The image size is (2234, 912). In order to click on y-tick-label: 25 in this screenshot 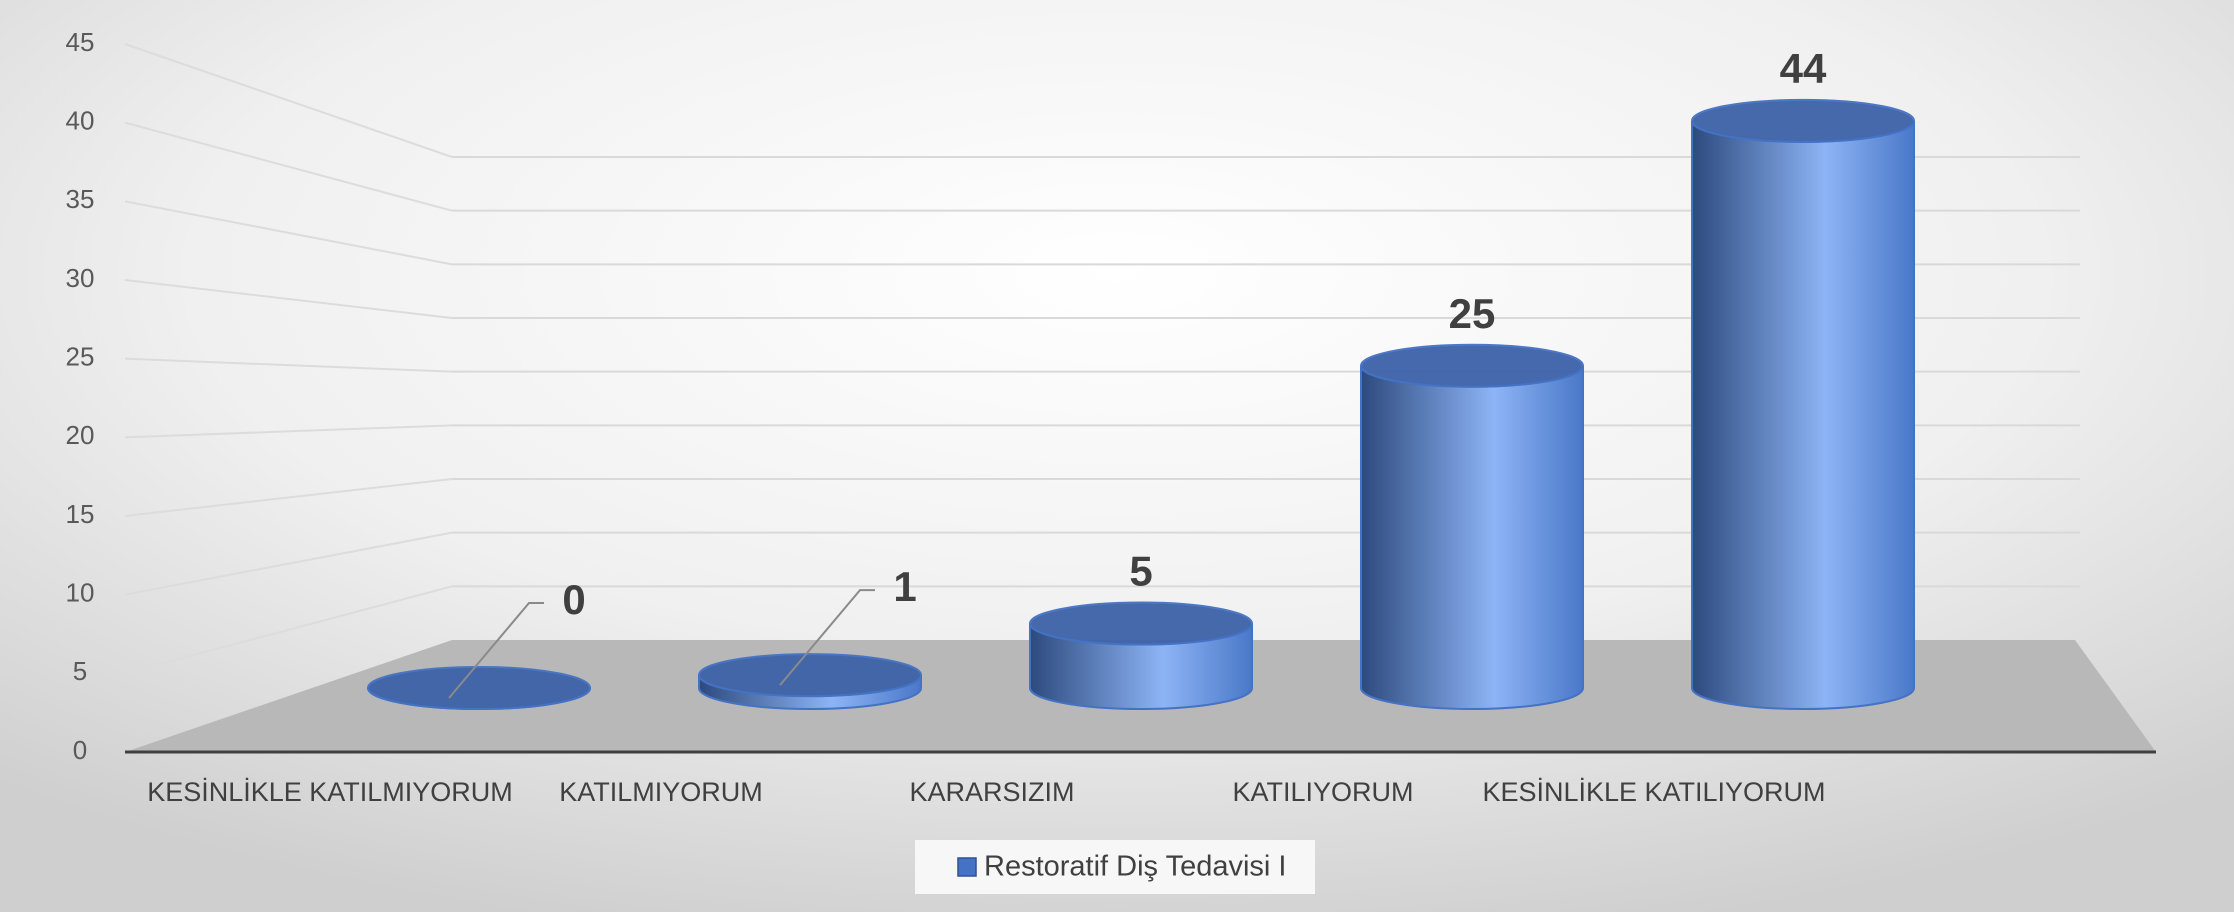, I will do `click(80, 357)`.